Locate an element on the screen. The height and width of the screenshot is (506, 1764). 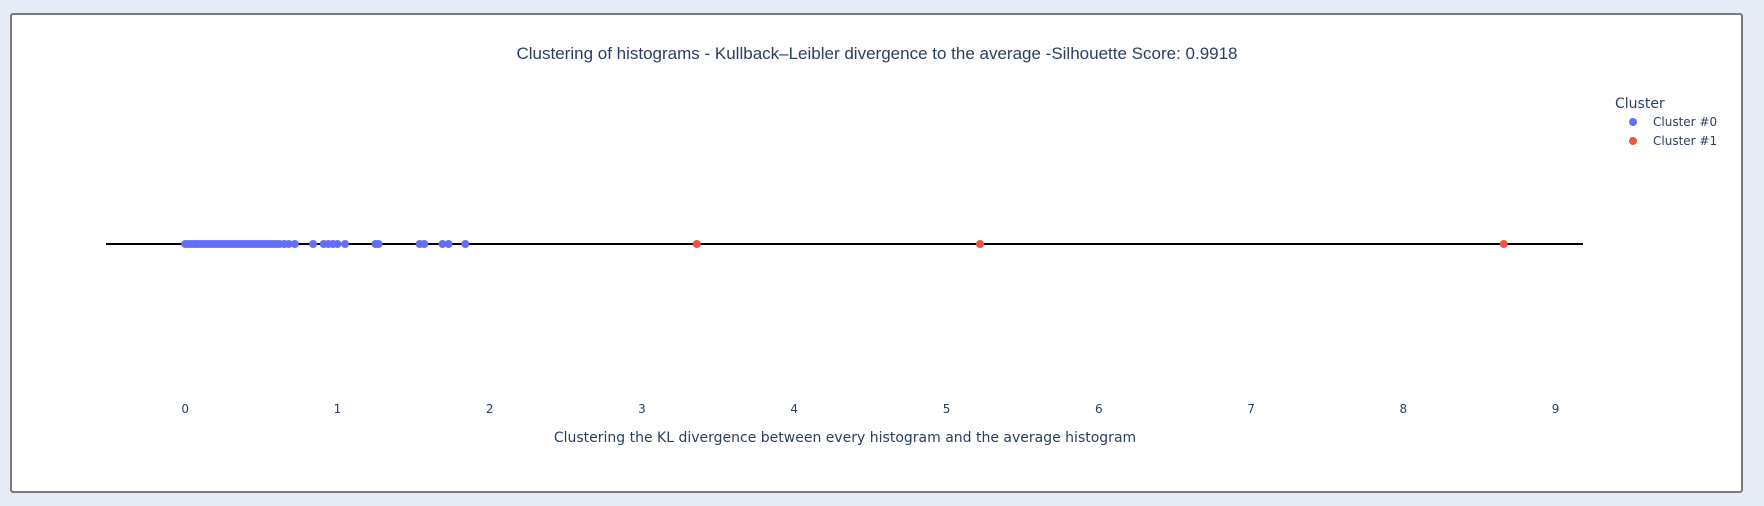
x-tick-label: 5 is located at coordinates (947, 409).